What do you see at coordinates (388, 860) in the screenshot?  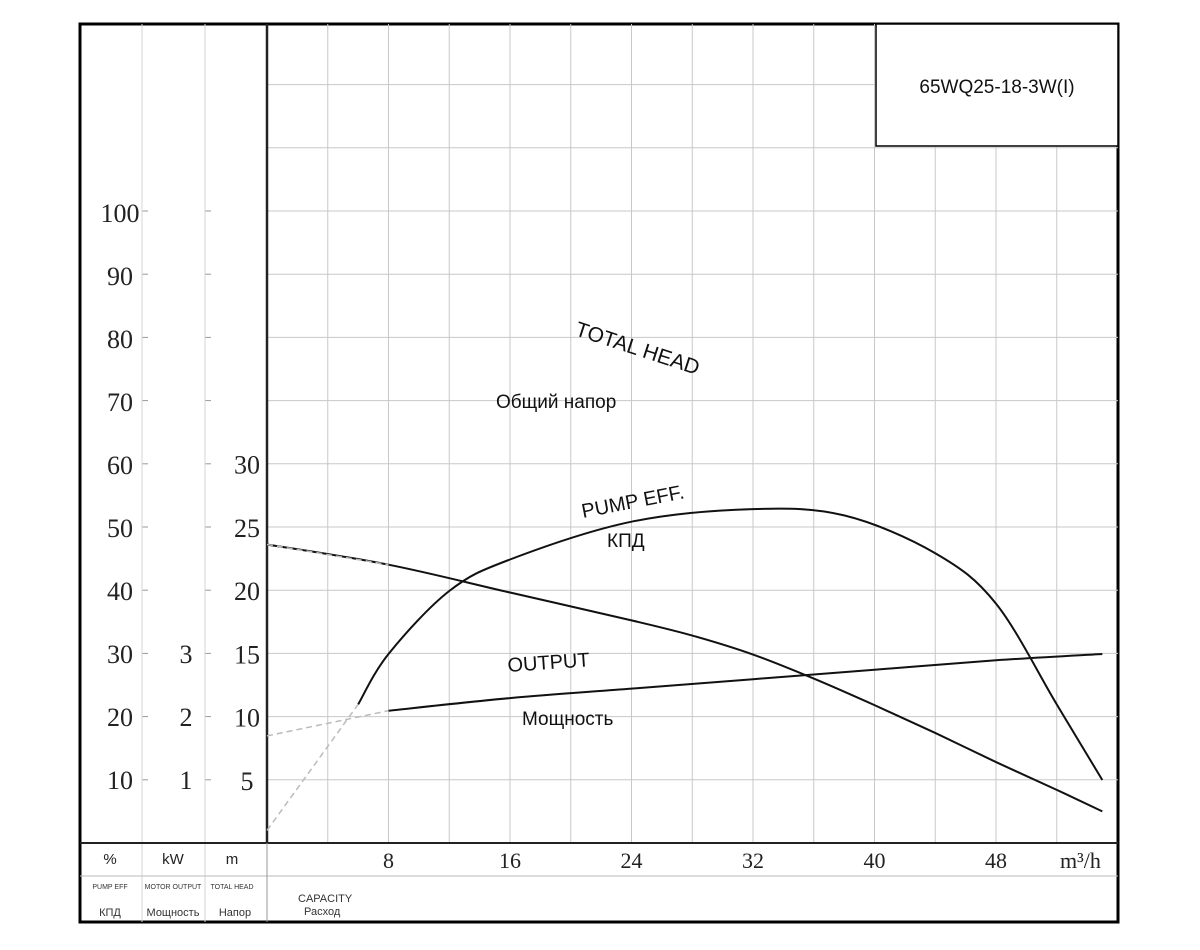 I see `capacity-tick-label: 8` at bounding box center [388, 860].